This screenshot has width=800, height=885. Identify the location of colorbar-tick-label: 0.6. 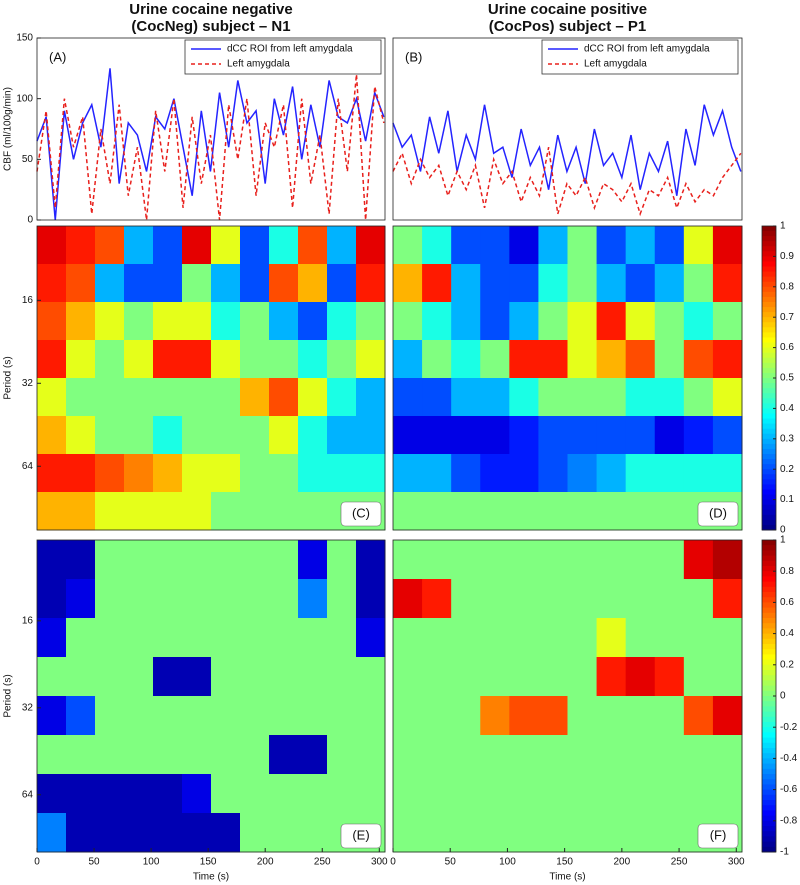
(787, 602).